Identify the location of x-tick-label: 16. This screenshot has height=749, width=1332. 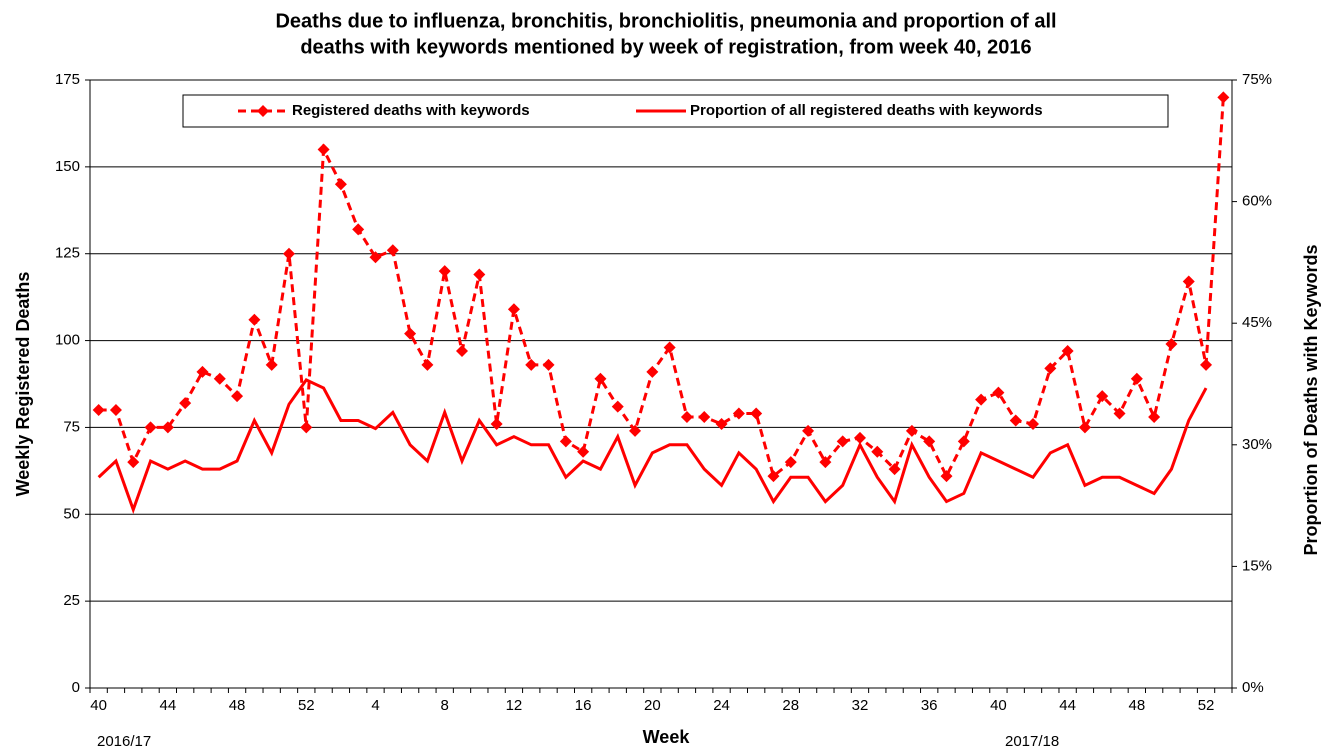
(583, 705).